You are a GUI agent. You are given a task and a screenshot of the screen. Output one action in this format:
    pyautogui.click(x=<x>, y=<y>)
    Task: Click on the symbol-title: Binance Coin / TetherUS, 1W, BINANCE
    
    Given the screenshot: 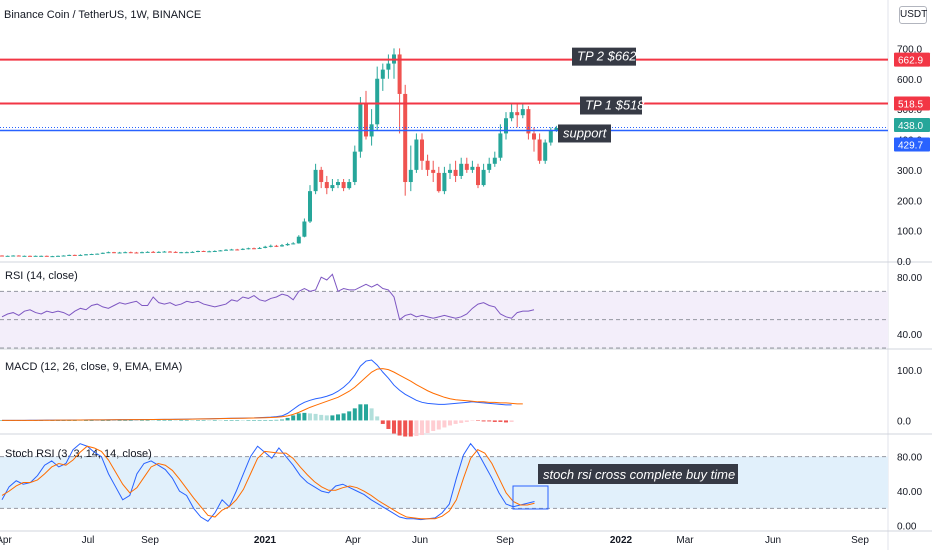 What is the action you would take?
    pyautogui.click(x=103, y=15)
    